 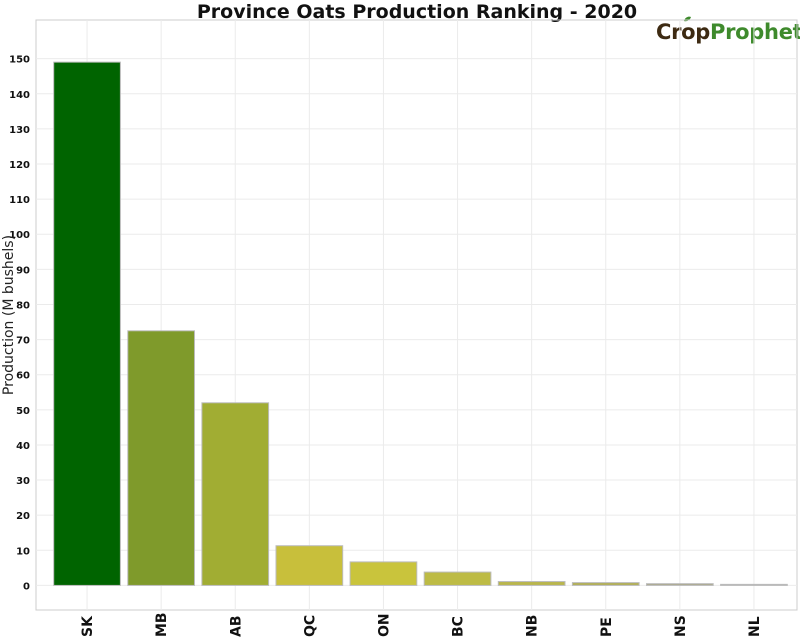 I want to click on x-tick-label: ON, so click(x=384, y=625).